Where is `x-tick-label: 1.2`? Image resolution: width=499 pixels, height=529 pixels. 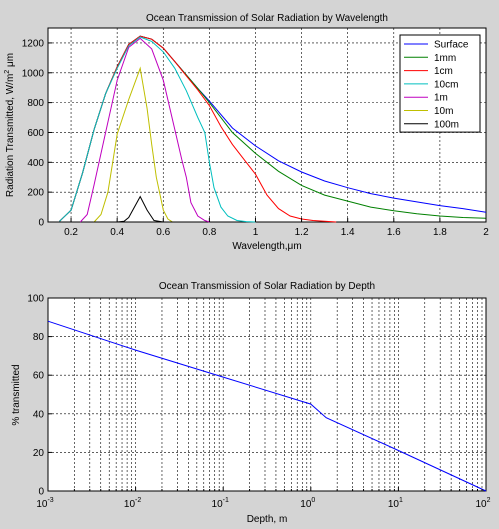
x-tick-label: 1.2 is located at coordinates (302, 232).